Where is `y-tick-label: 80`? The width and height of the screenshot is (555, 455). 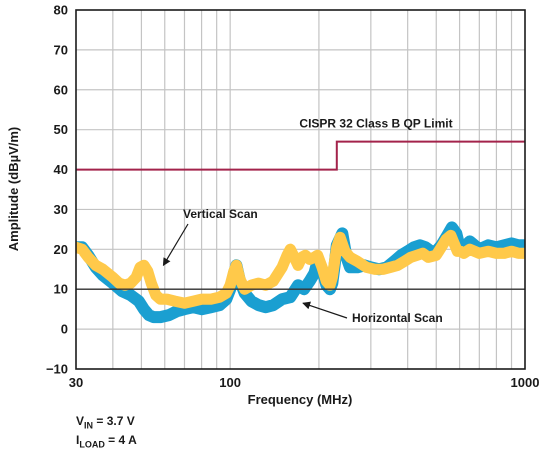
y-tick-label: 80 is located at coordinates (61, 10).